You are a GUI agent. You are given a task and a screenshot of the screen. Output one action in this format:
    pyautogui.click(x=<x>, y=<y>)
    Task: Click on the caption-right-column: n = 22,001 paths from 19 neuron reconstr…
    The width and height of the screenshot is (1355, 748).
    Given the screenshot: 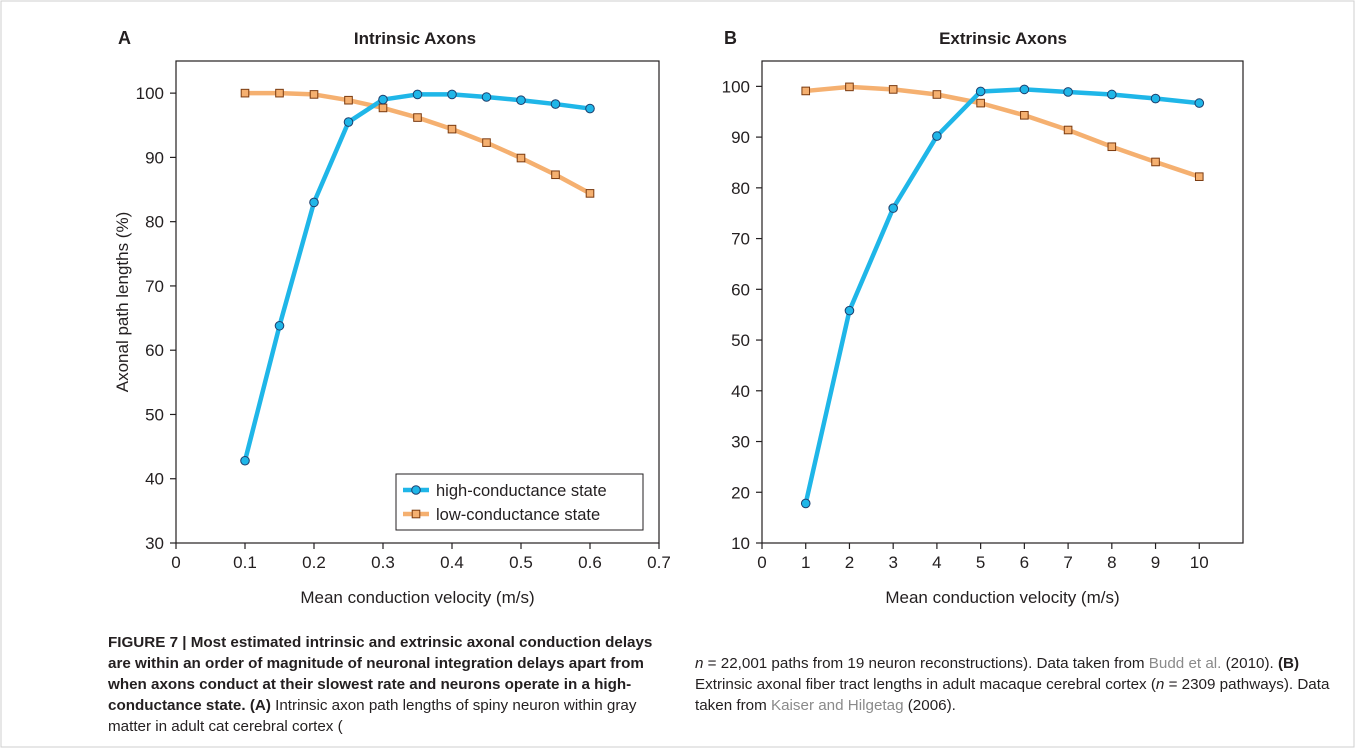 What is the action you would take?
    pyautogui.click(x=1025, y=684)
    